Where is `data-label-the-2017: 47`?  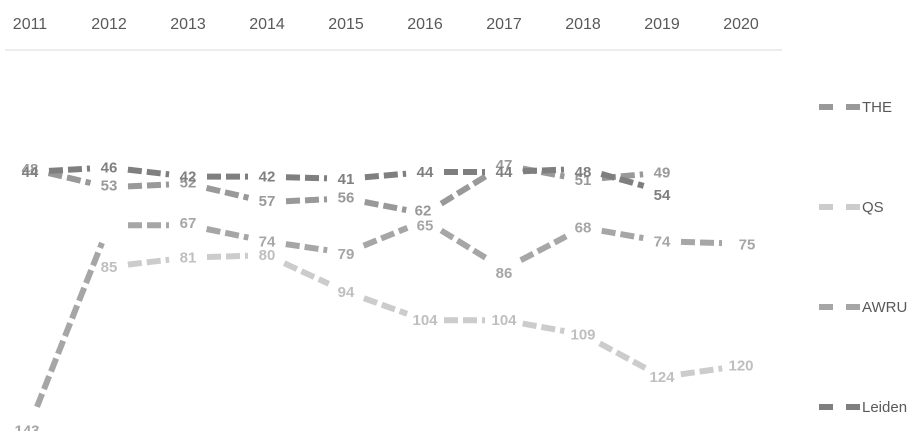
data-label-the-2017: 47 is located at coordinates (504, 165).